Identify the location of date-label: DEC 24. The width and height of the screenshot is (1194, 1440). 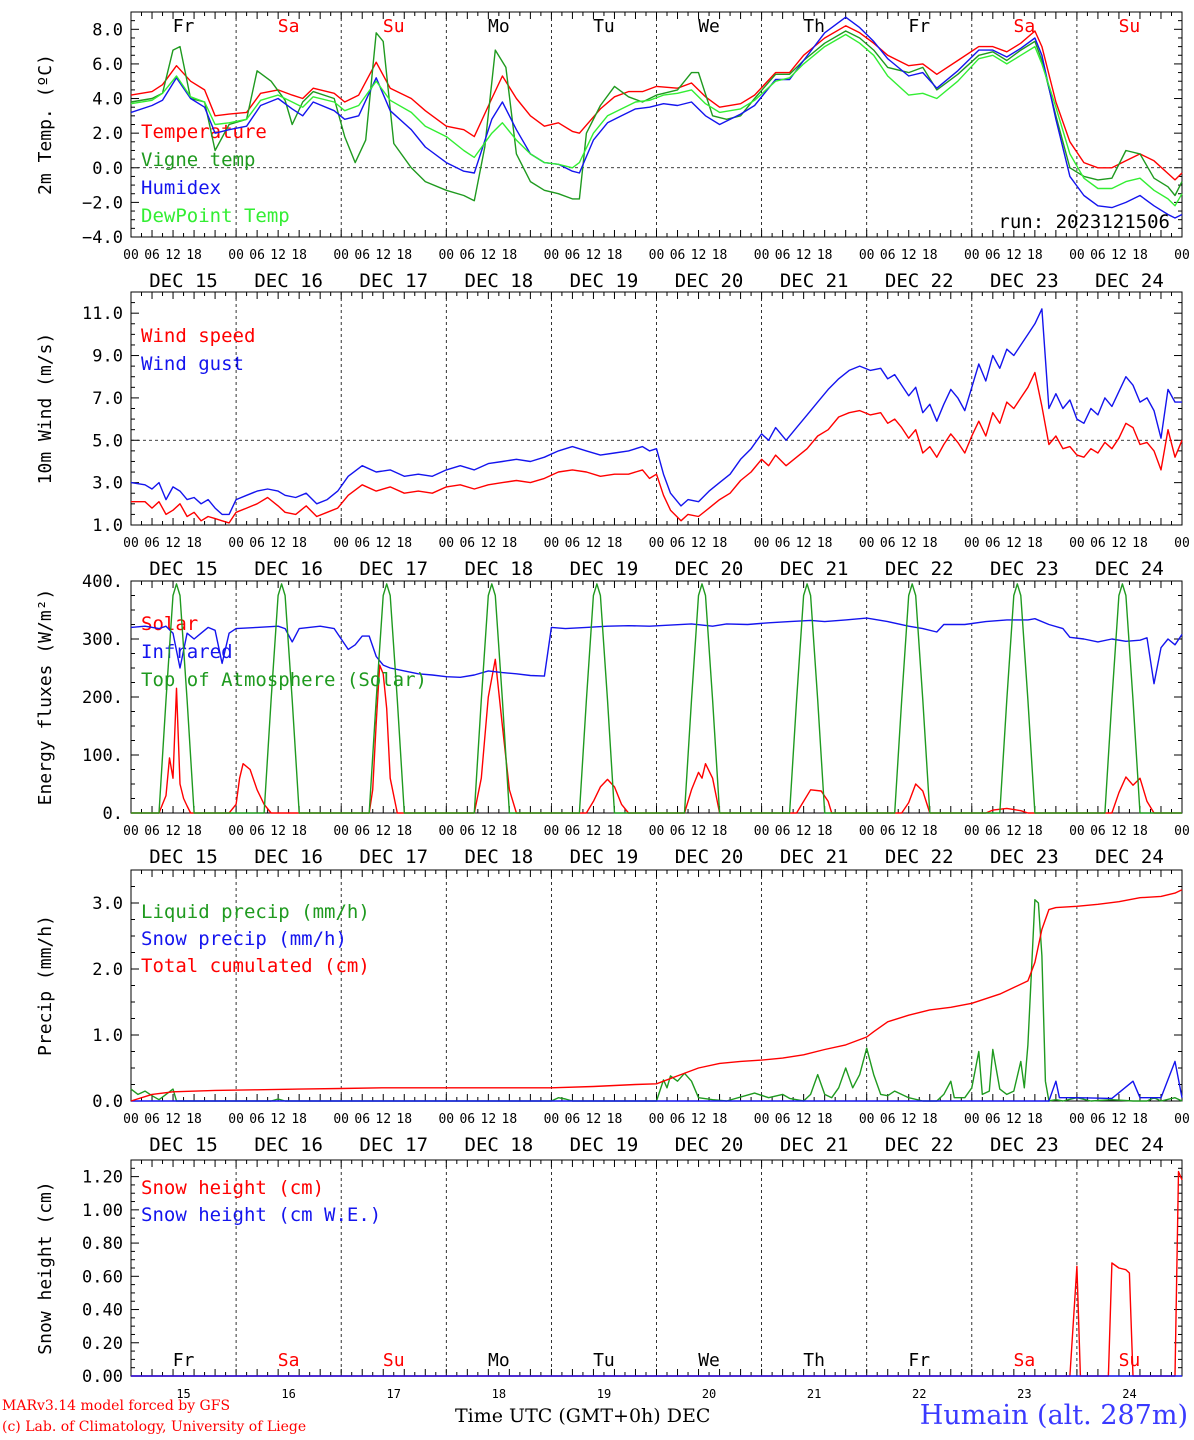
(1129, 857).